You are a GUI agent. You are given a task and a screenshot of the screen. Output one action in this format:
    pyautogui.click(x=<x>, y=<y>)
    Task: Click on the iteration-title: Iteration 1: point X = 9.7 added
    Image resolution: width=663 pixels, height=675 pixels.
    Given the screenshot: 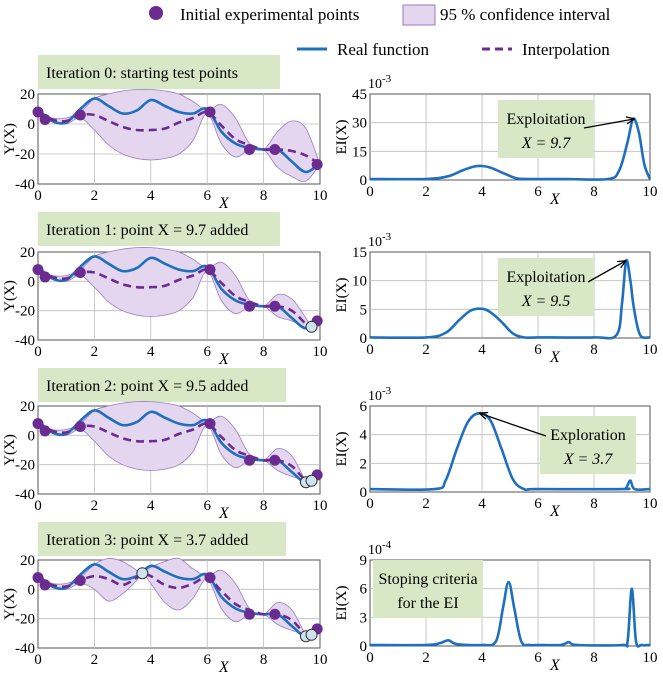 What is the action you would take?
    pyautogui.click(x=147, y=230)
    